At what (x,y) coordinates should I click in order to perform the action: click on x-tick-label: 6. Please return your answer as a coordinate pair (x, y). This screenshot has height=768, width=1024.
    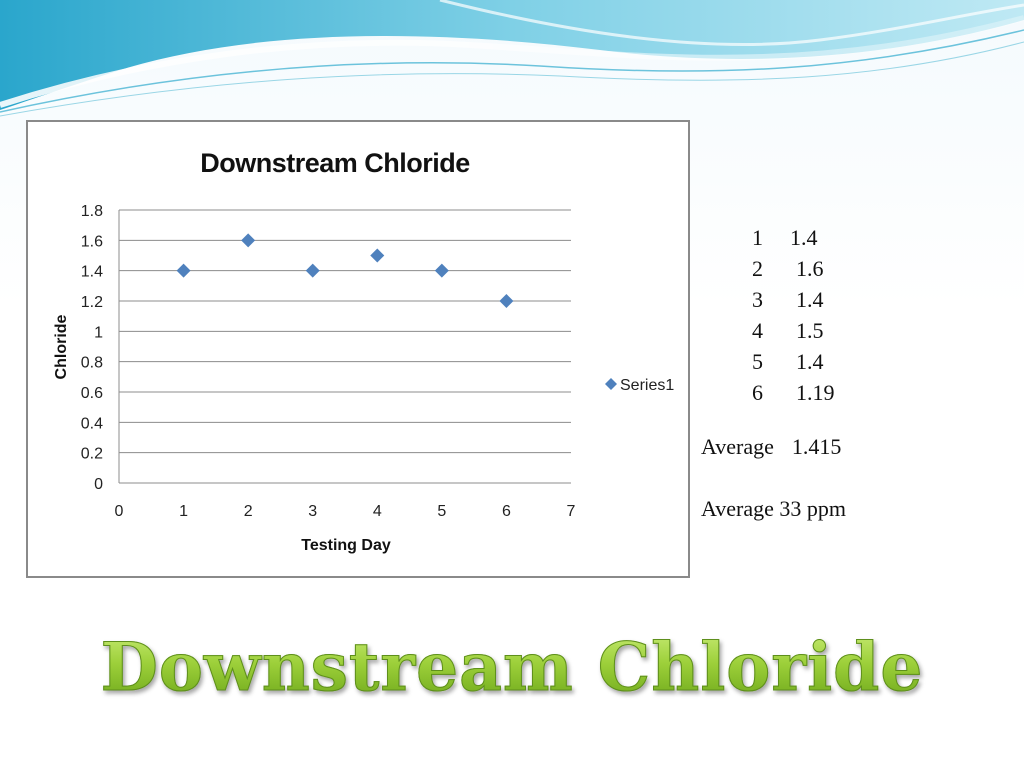
    Looking at the image, I should click on (506, 511).